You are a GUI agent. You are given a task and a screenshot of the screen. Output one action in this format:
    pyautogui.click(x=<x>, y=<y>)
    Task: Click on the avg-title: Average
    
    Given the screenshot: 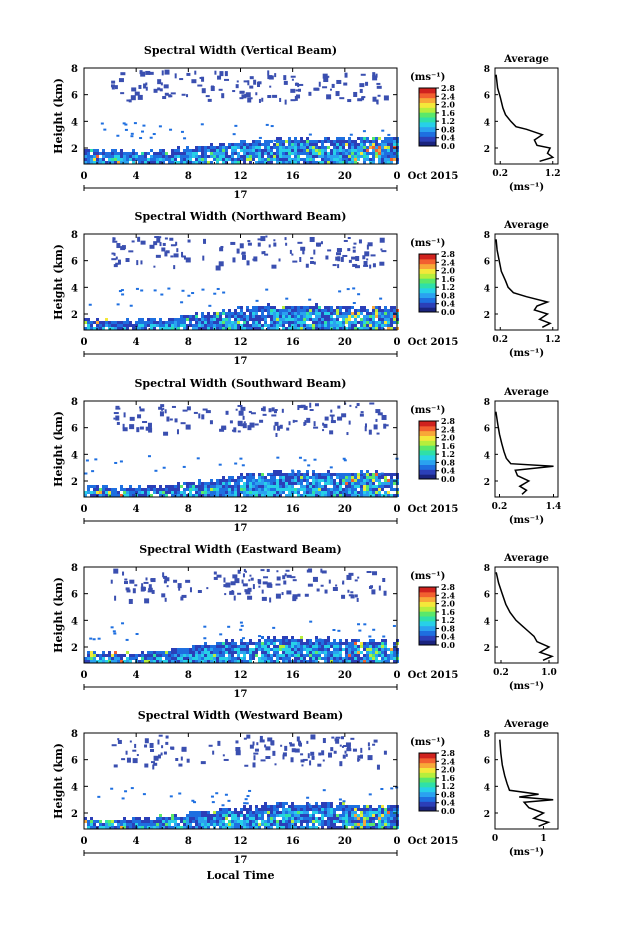 What is the action you would take?
    pyautogui.click(x=526, y=724)
    